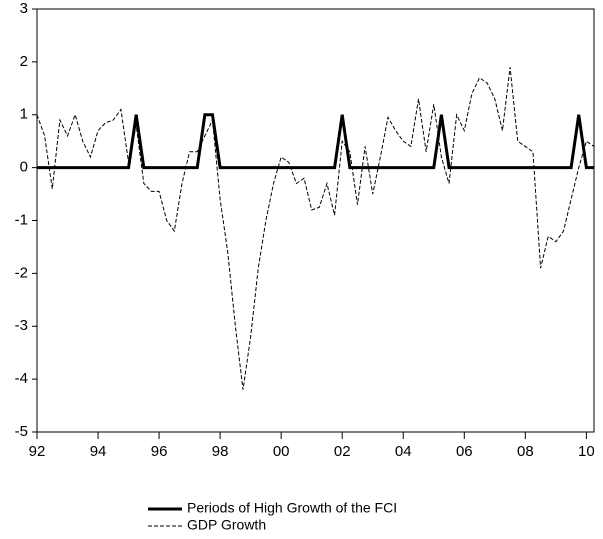 The height and width of the screenshot is (539, 603). Describe the element at coordinates (24, 8) in the screenshot. I see `y-tick-label: 3` at that location.